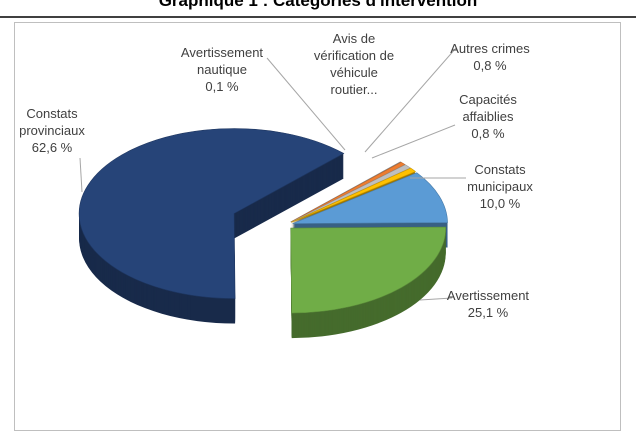  What do you see at coordinates (488, 312) in the screenshot?
I see `label-value: 25,1 %` at bounding box center [488, 312].